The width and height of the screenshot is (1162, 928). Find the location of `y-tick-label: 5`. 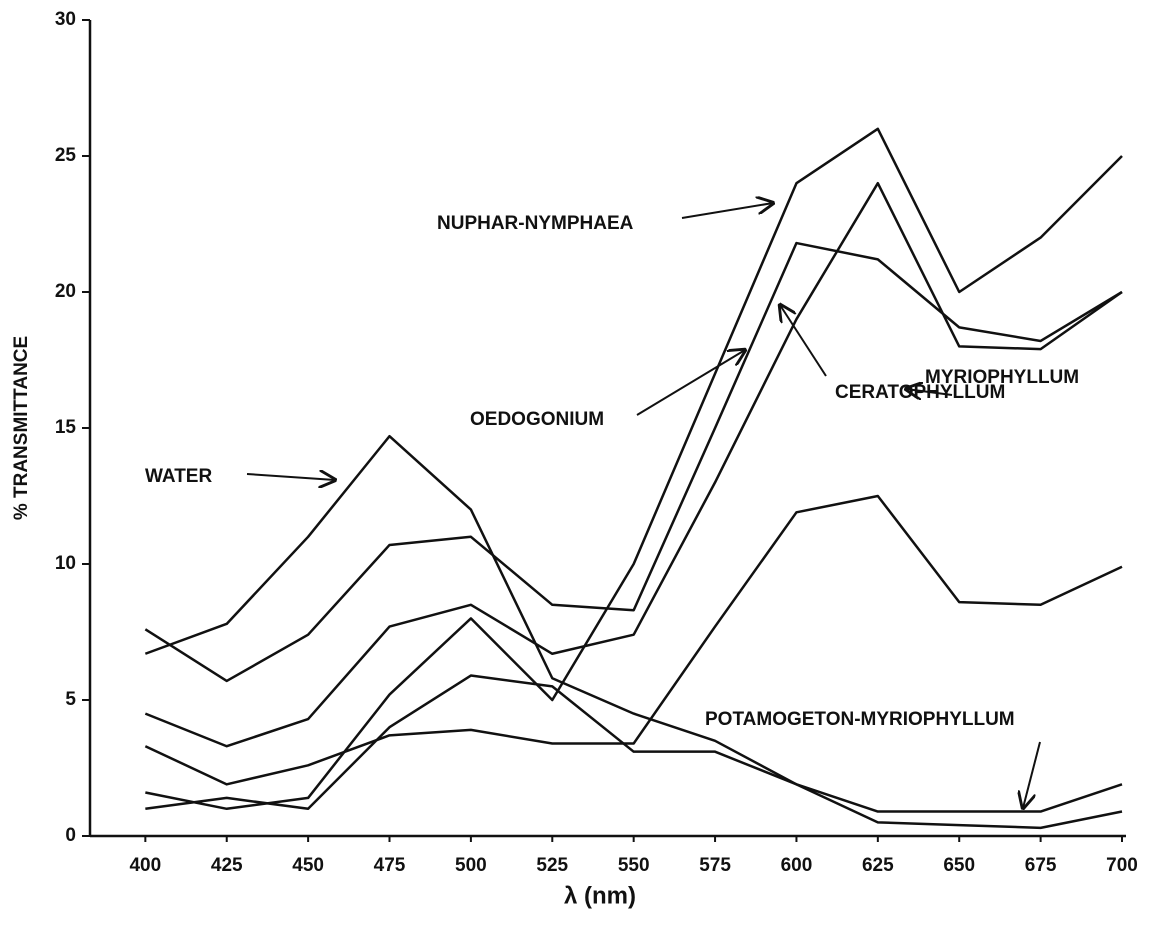

y-tick-label: 5 is located at coordinates (70, 699).